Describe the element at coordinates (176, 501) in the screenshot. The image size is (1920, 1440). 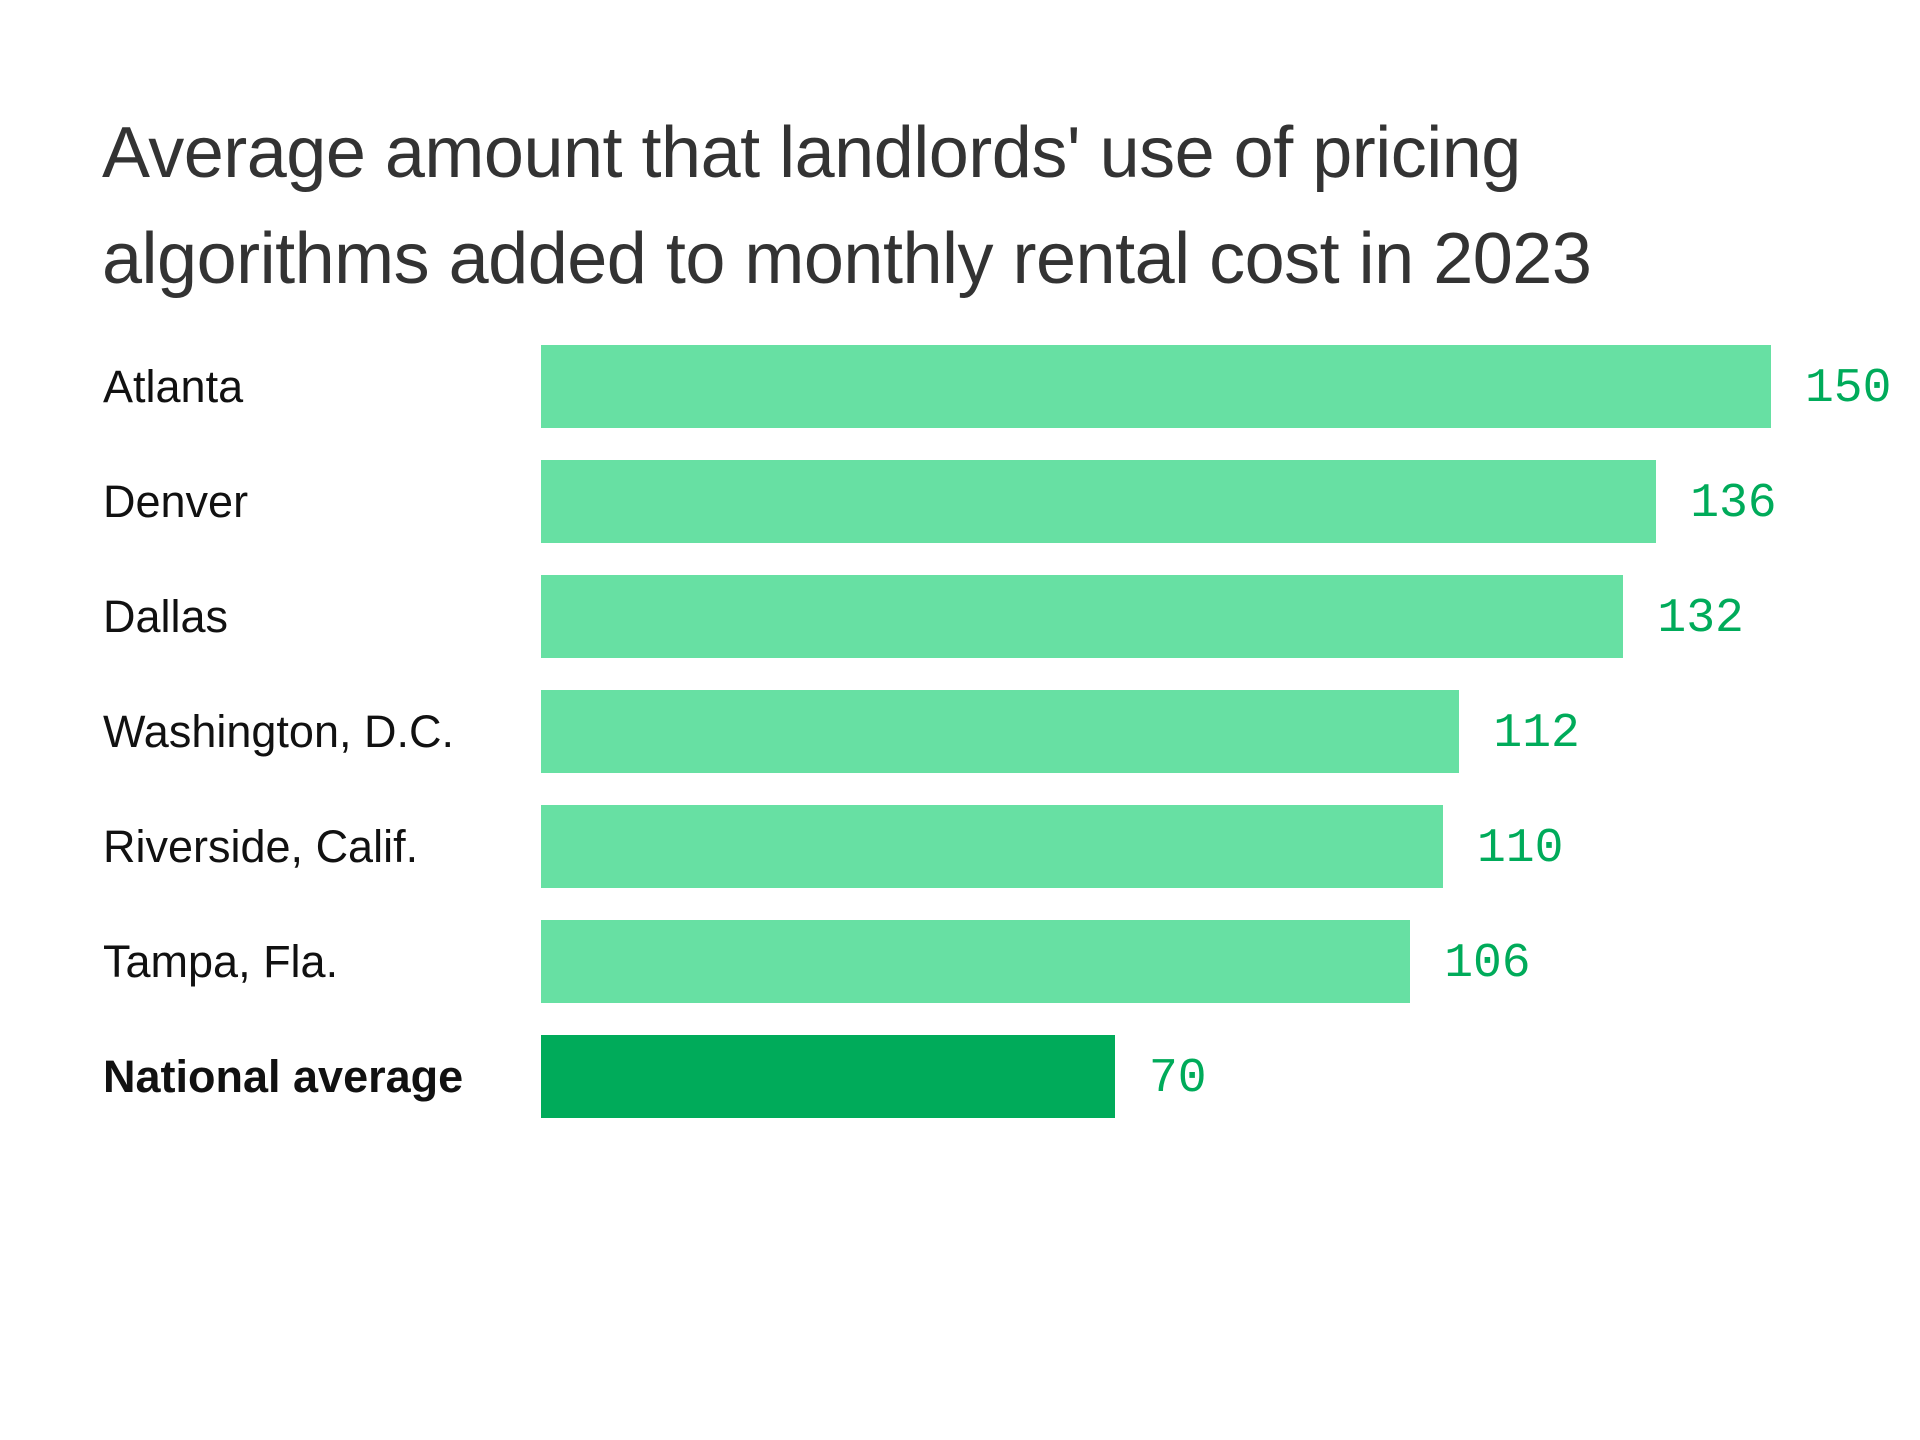
I see `category-label: Denver` at that location.